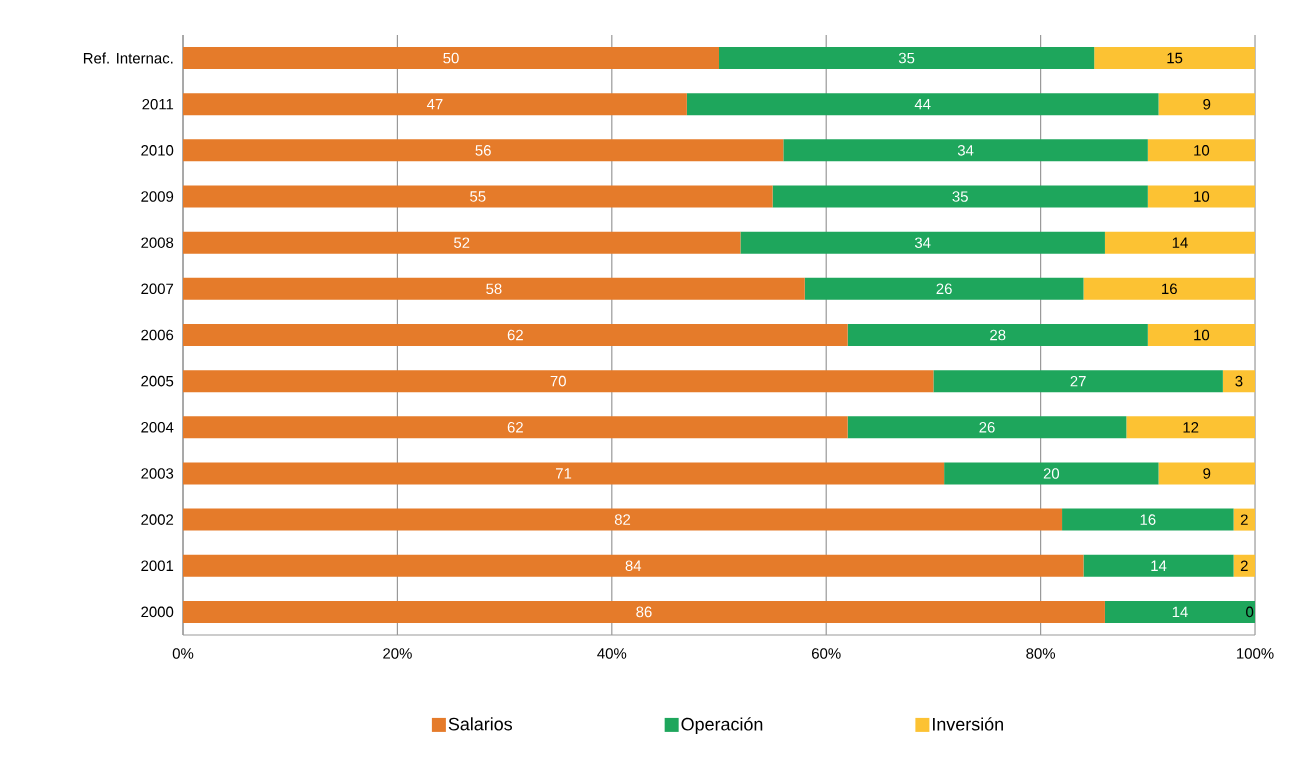 This screenshot has height=760, width=1290. I want to click on y-tick-label: 2008, so click(157, 242).